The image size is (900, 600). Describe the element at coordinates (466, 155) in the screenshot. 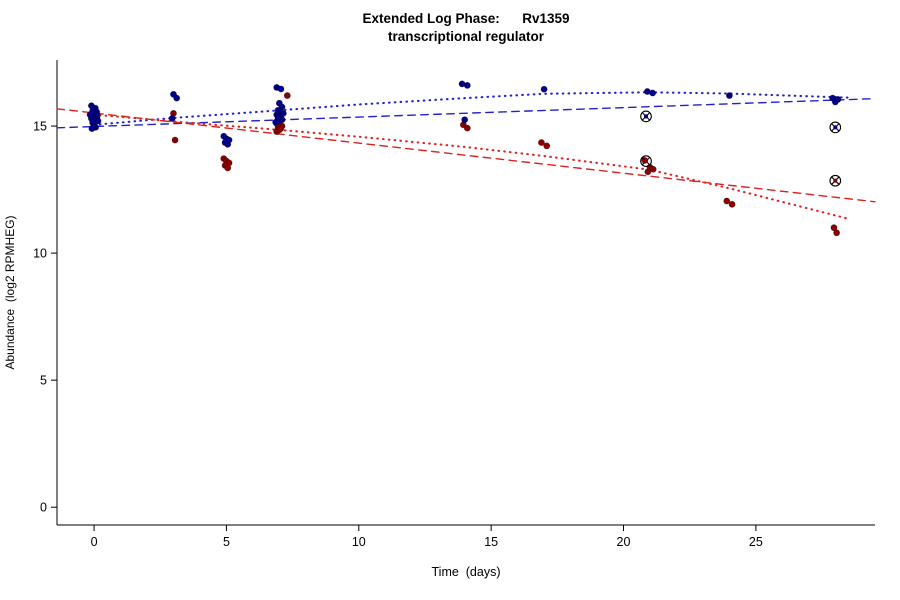

I see `red-fit-dashed` at that location.